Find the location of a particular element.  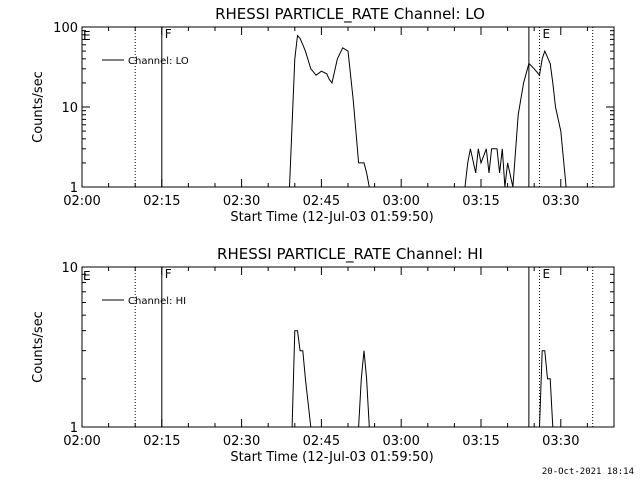

legend-label: Channel: HI is located at coordinates (157, 301).